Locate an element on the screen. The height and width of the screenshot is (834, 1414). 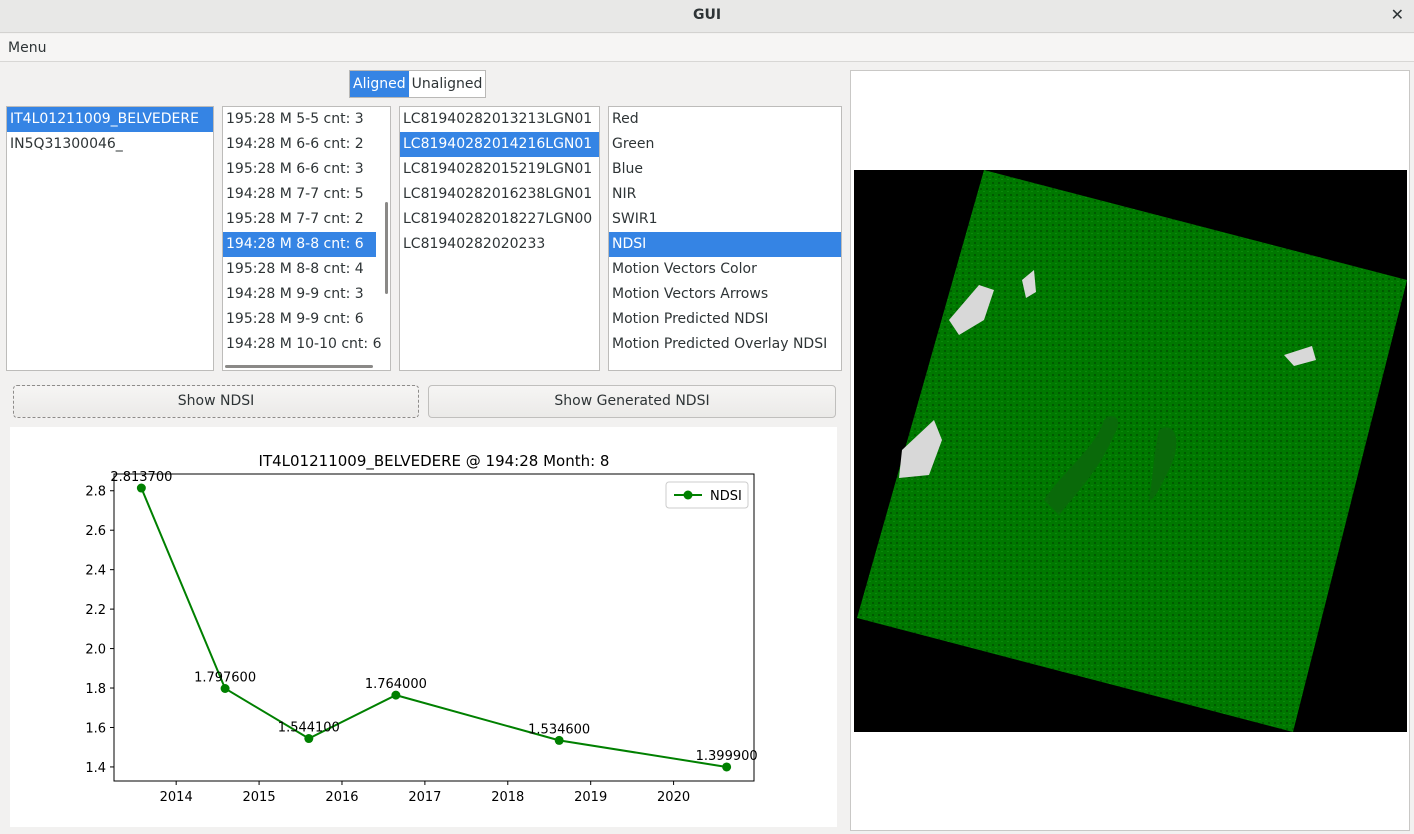
x-tick-label: 2015 is located at coordinates (259, 797).